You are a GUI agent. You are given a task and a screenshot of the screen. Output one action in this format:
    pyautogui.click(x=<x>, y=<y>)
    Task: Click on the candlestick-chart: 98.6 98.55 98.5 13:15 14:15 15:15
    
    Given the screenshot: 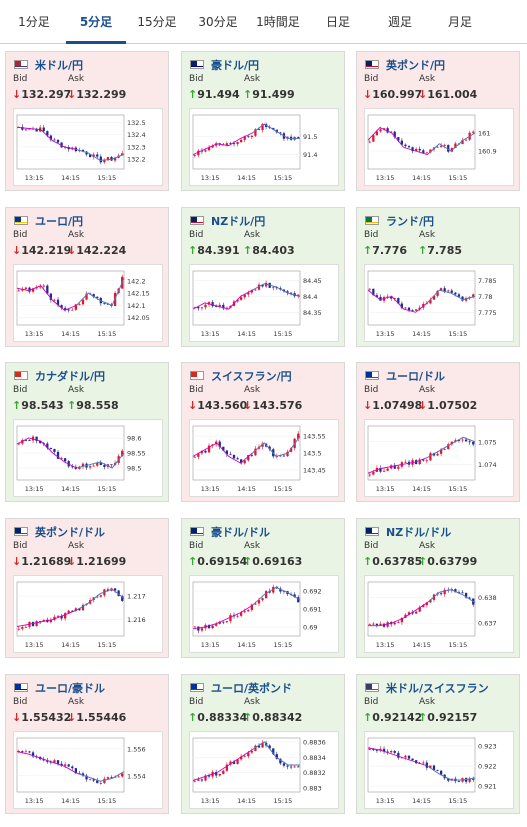 What is the action you would take?
    pyautogui.click(x=88, y=458)
    